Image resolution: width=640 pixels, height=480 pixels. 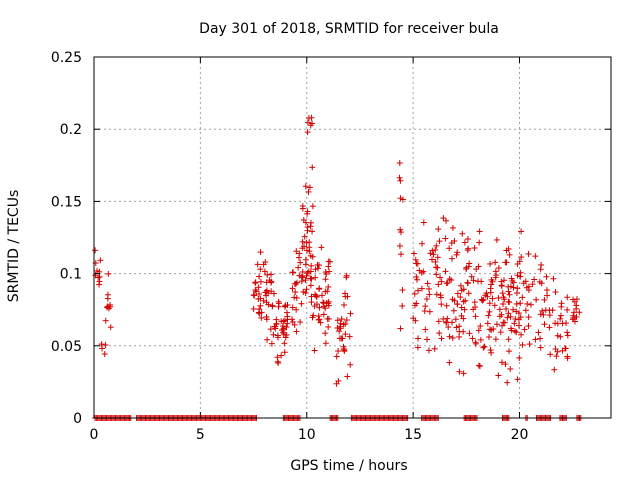 I want to click on y-tick-label: 0.2, so click(x=71, y=130).